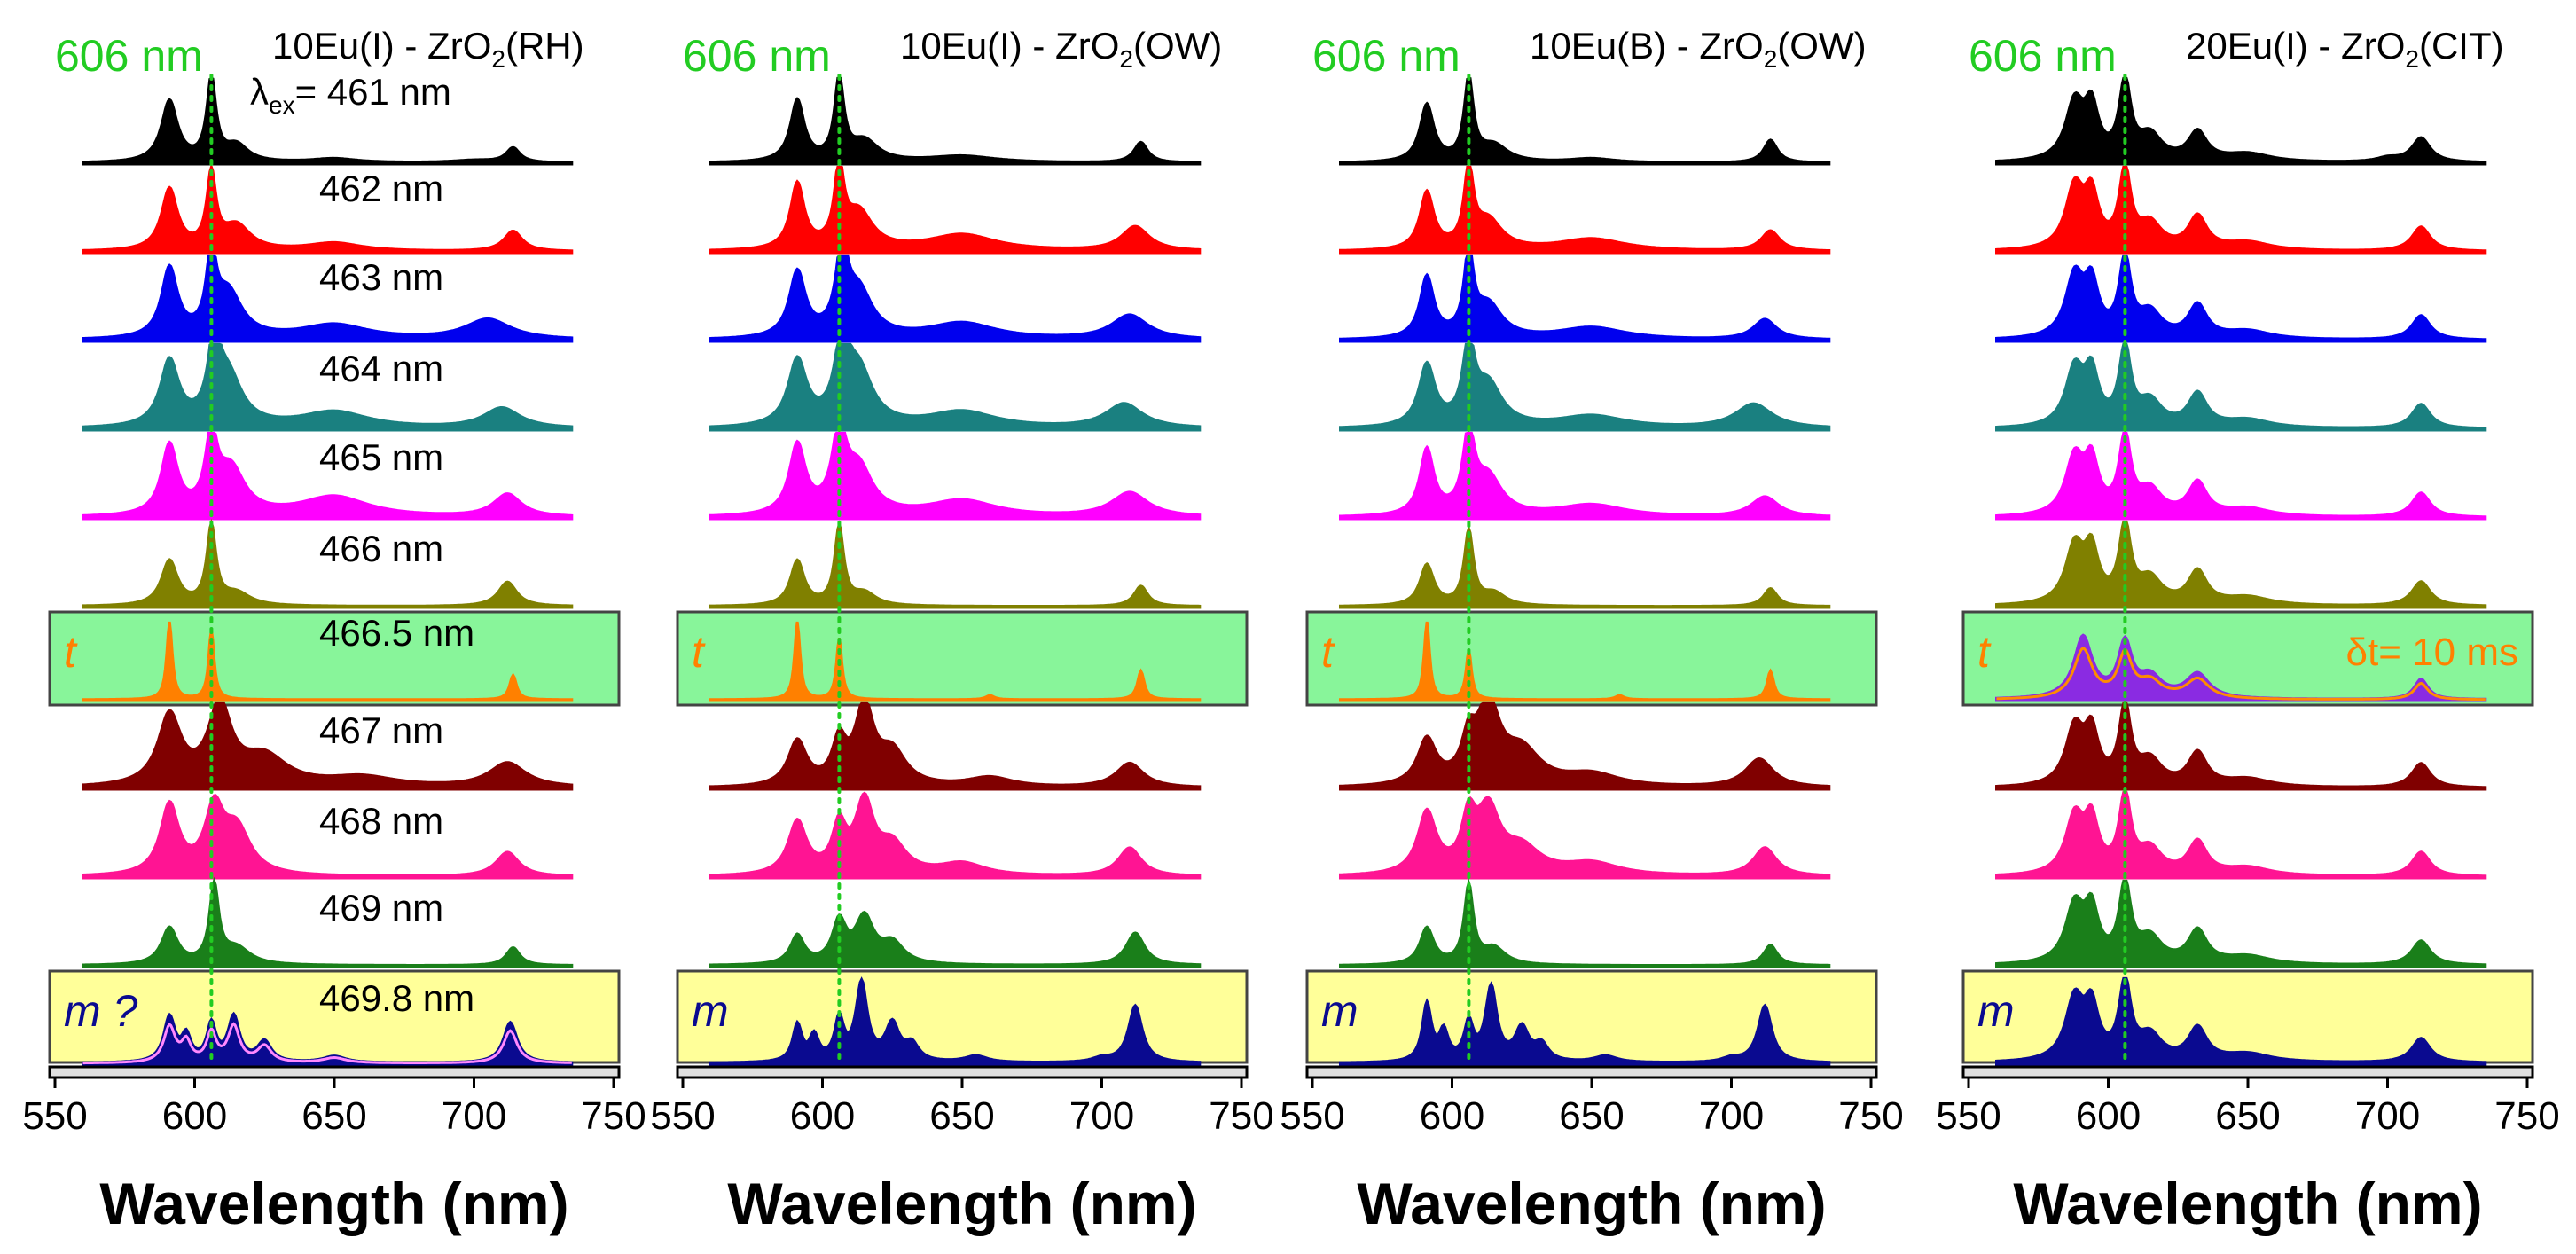  Describe the element at coordinates (101, 1011) in the screenshot. I see `m-box-label: m ?` at that location.